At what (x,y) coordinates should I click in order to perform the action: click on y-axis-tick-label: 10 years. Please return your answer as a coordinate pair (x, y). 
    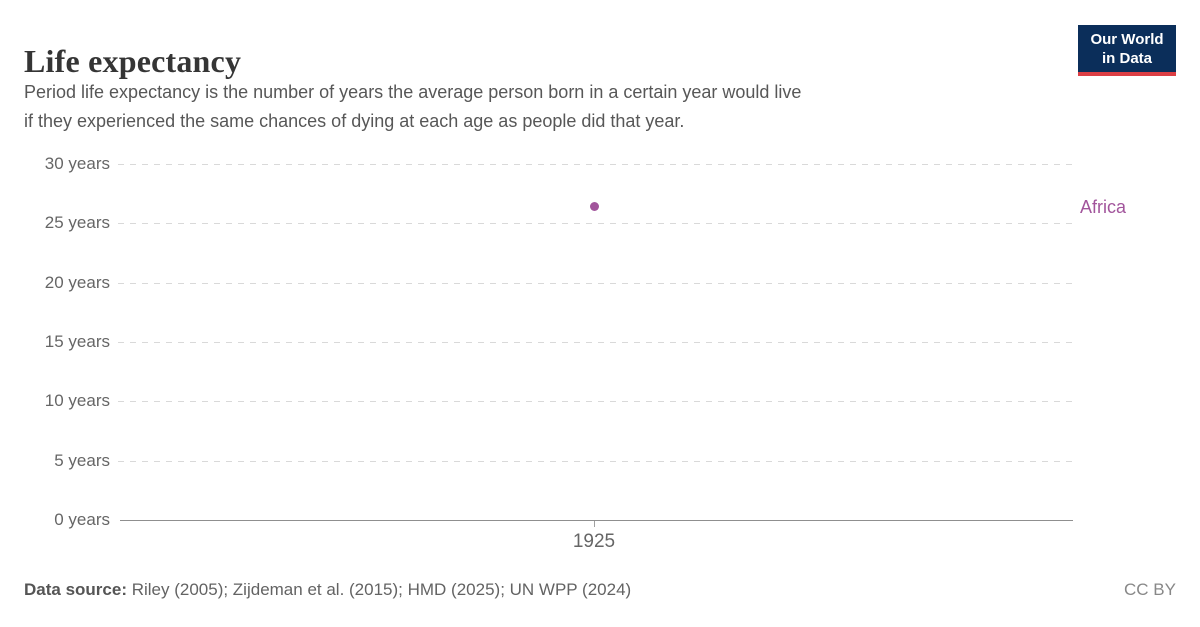
    Looking at the image, I should click on (77, 401).